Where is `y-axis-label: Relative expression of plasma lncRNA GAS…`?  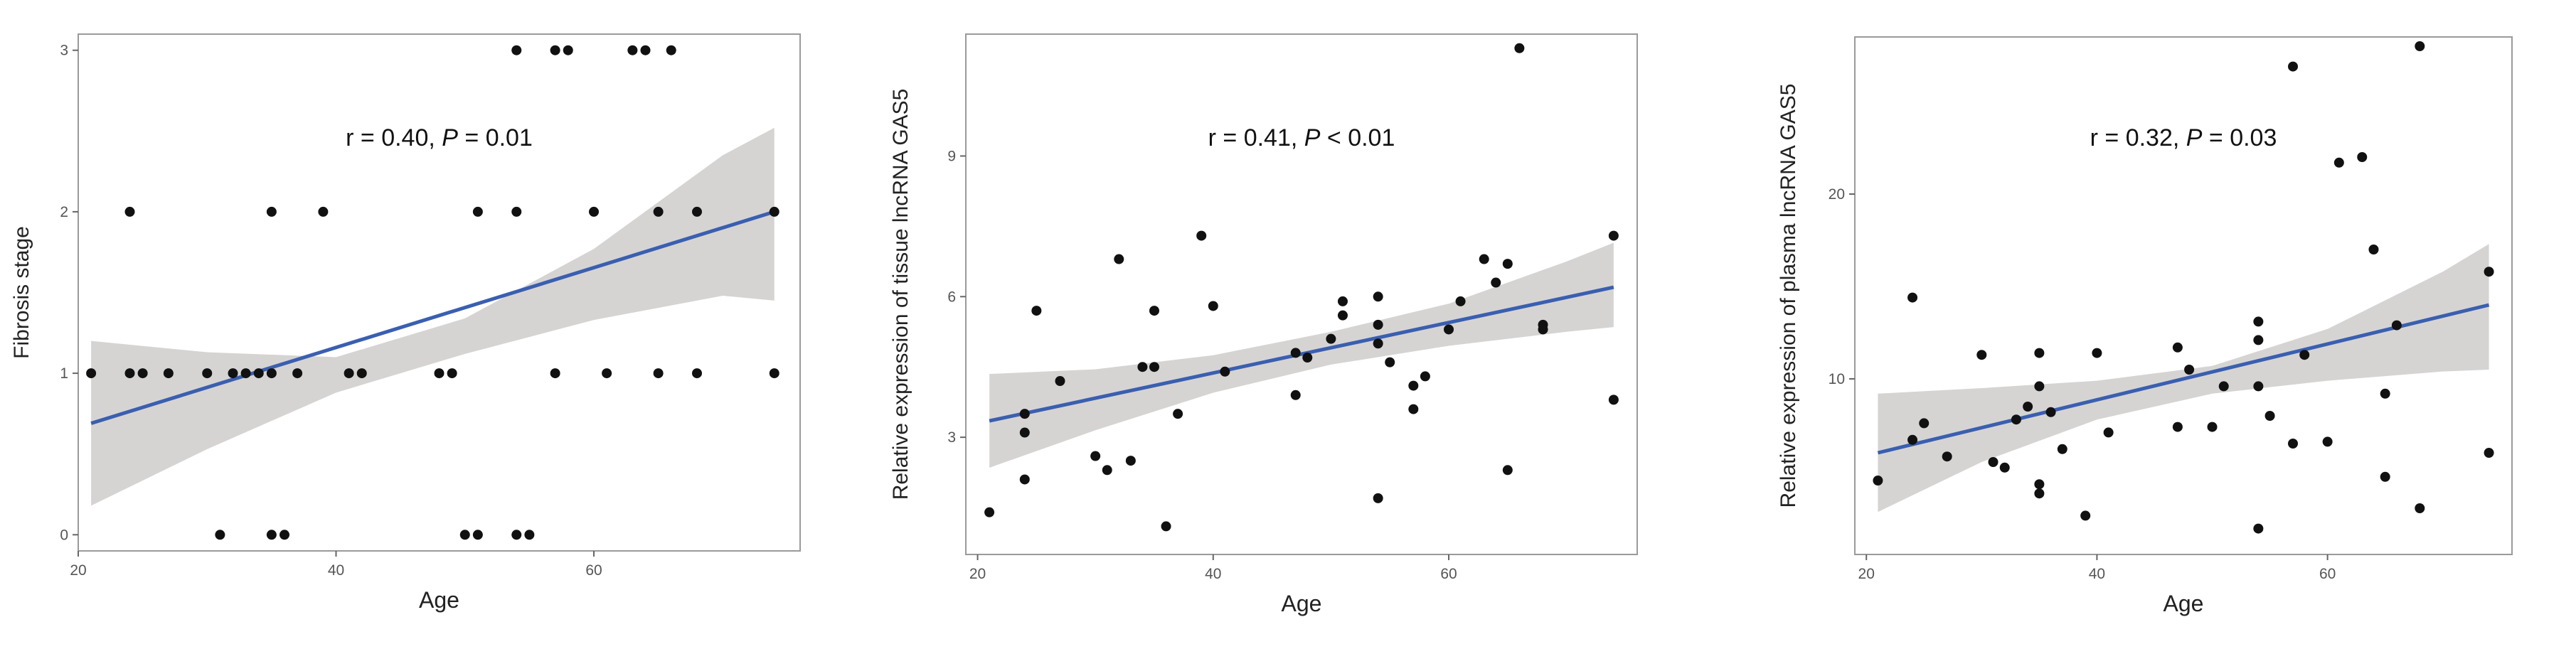
y-axis-label: Relative expression of plasma lncRNA GAS… is located at coordinates (1788, 296).